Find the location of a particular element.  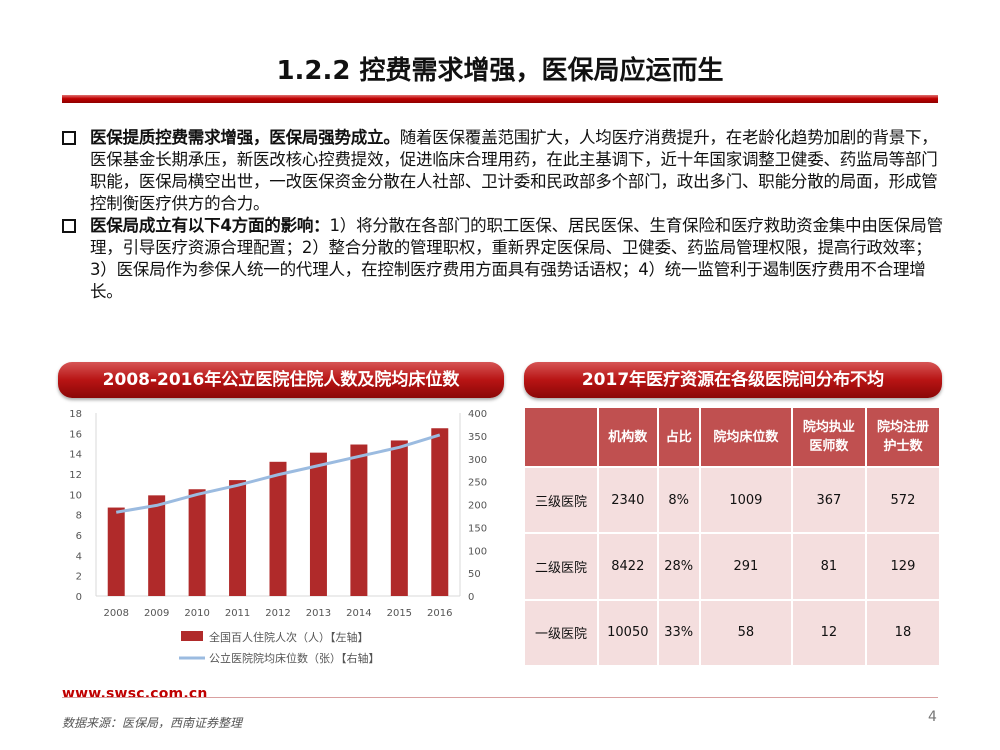

left-tick-label: 12 is located at coordinates (75, 475).